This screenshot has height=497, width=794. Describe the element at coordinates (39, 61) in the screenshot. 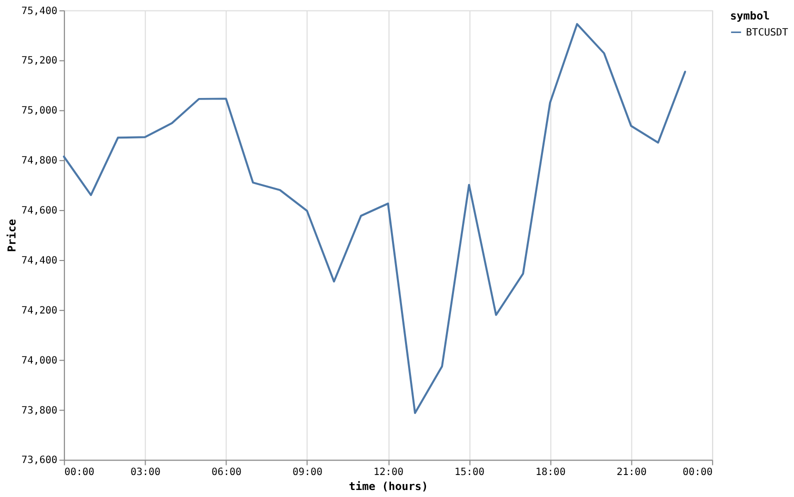

I see `y-tick-label: 75,200` at that location.